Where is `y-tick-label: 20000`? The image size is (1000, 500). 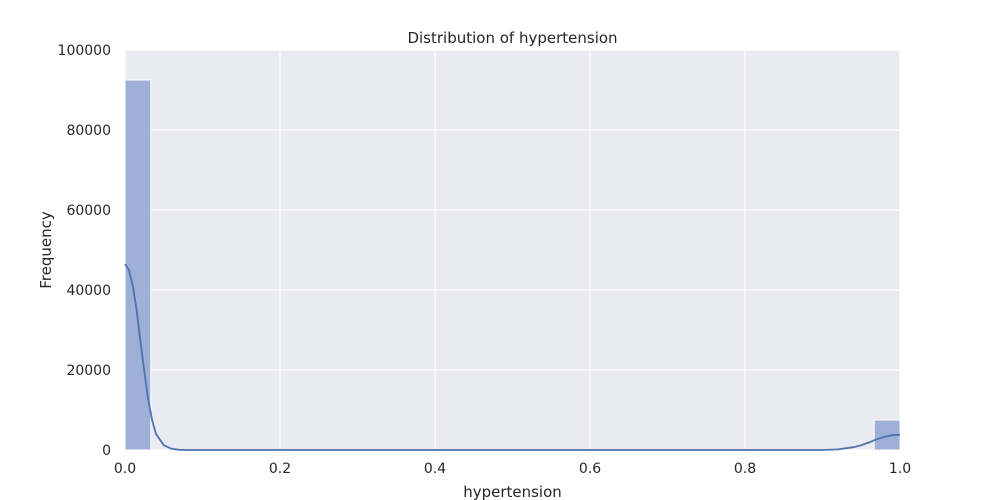
y-tick-label: 20000 is located at coordinates (88, 371).